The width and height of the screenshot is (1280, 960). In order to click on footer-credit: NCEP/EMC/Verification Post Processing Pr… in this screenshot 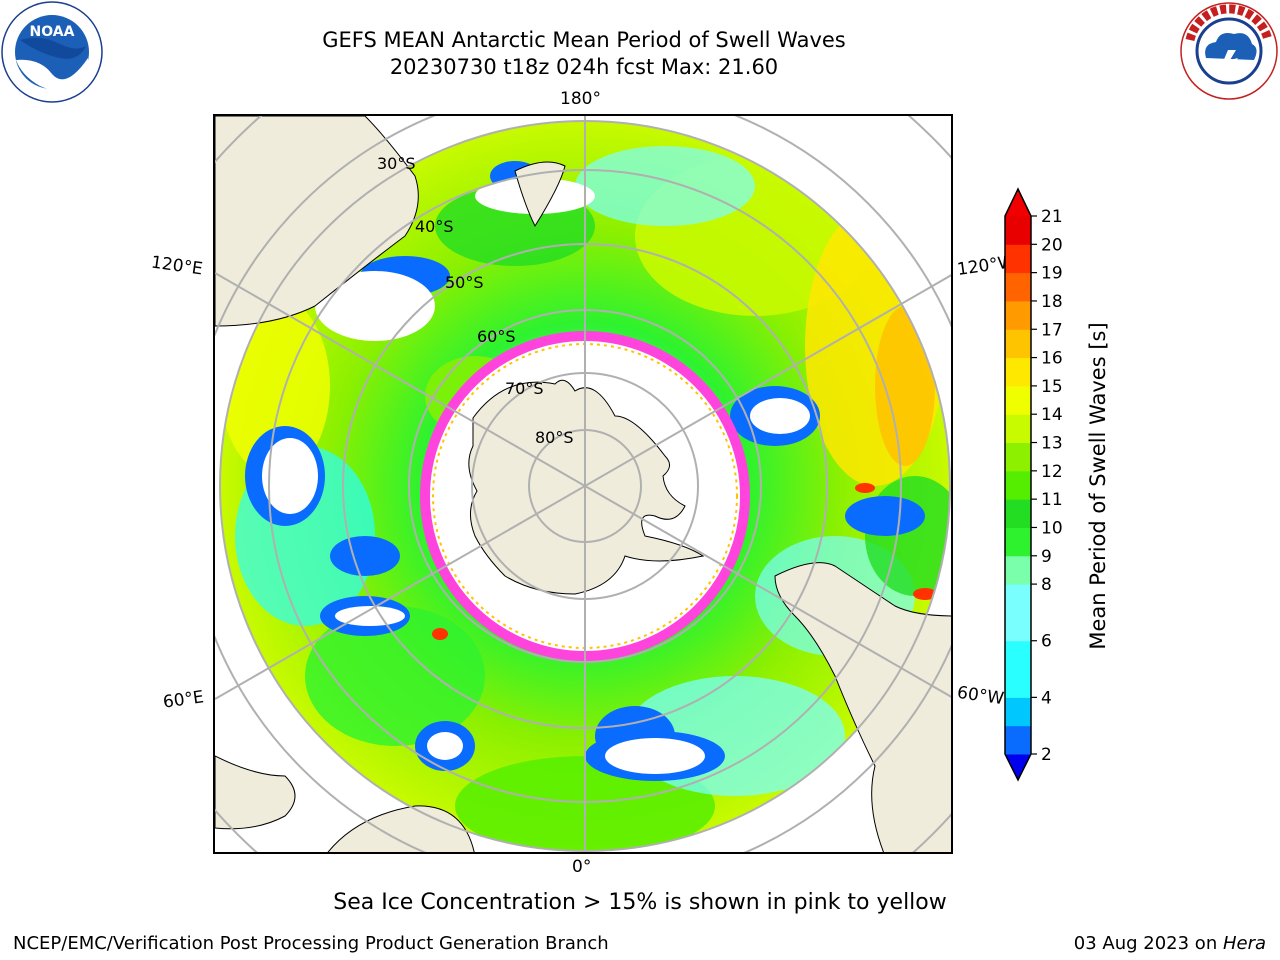, I will do `click(311, 943)`.